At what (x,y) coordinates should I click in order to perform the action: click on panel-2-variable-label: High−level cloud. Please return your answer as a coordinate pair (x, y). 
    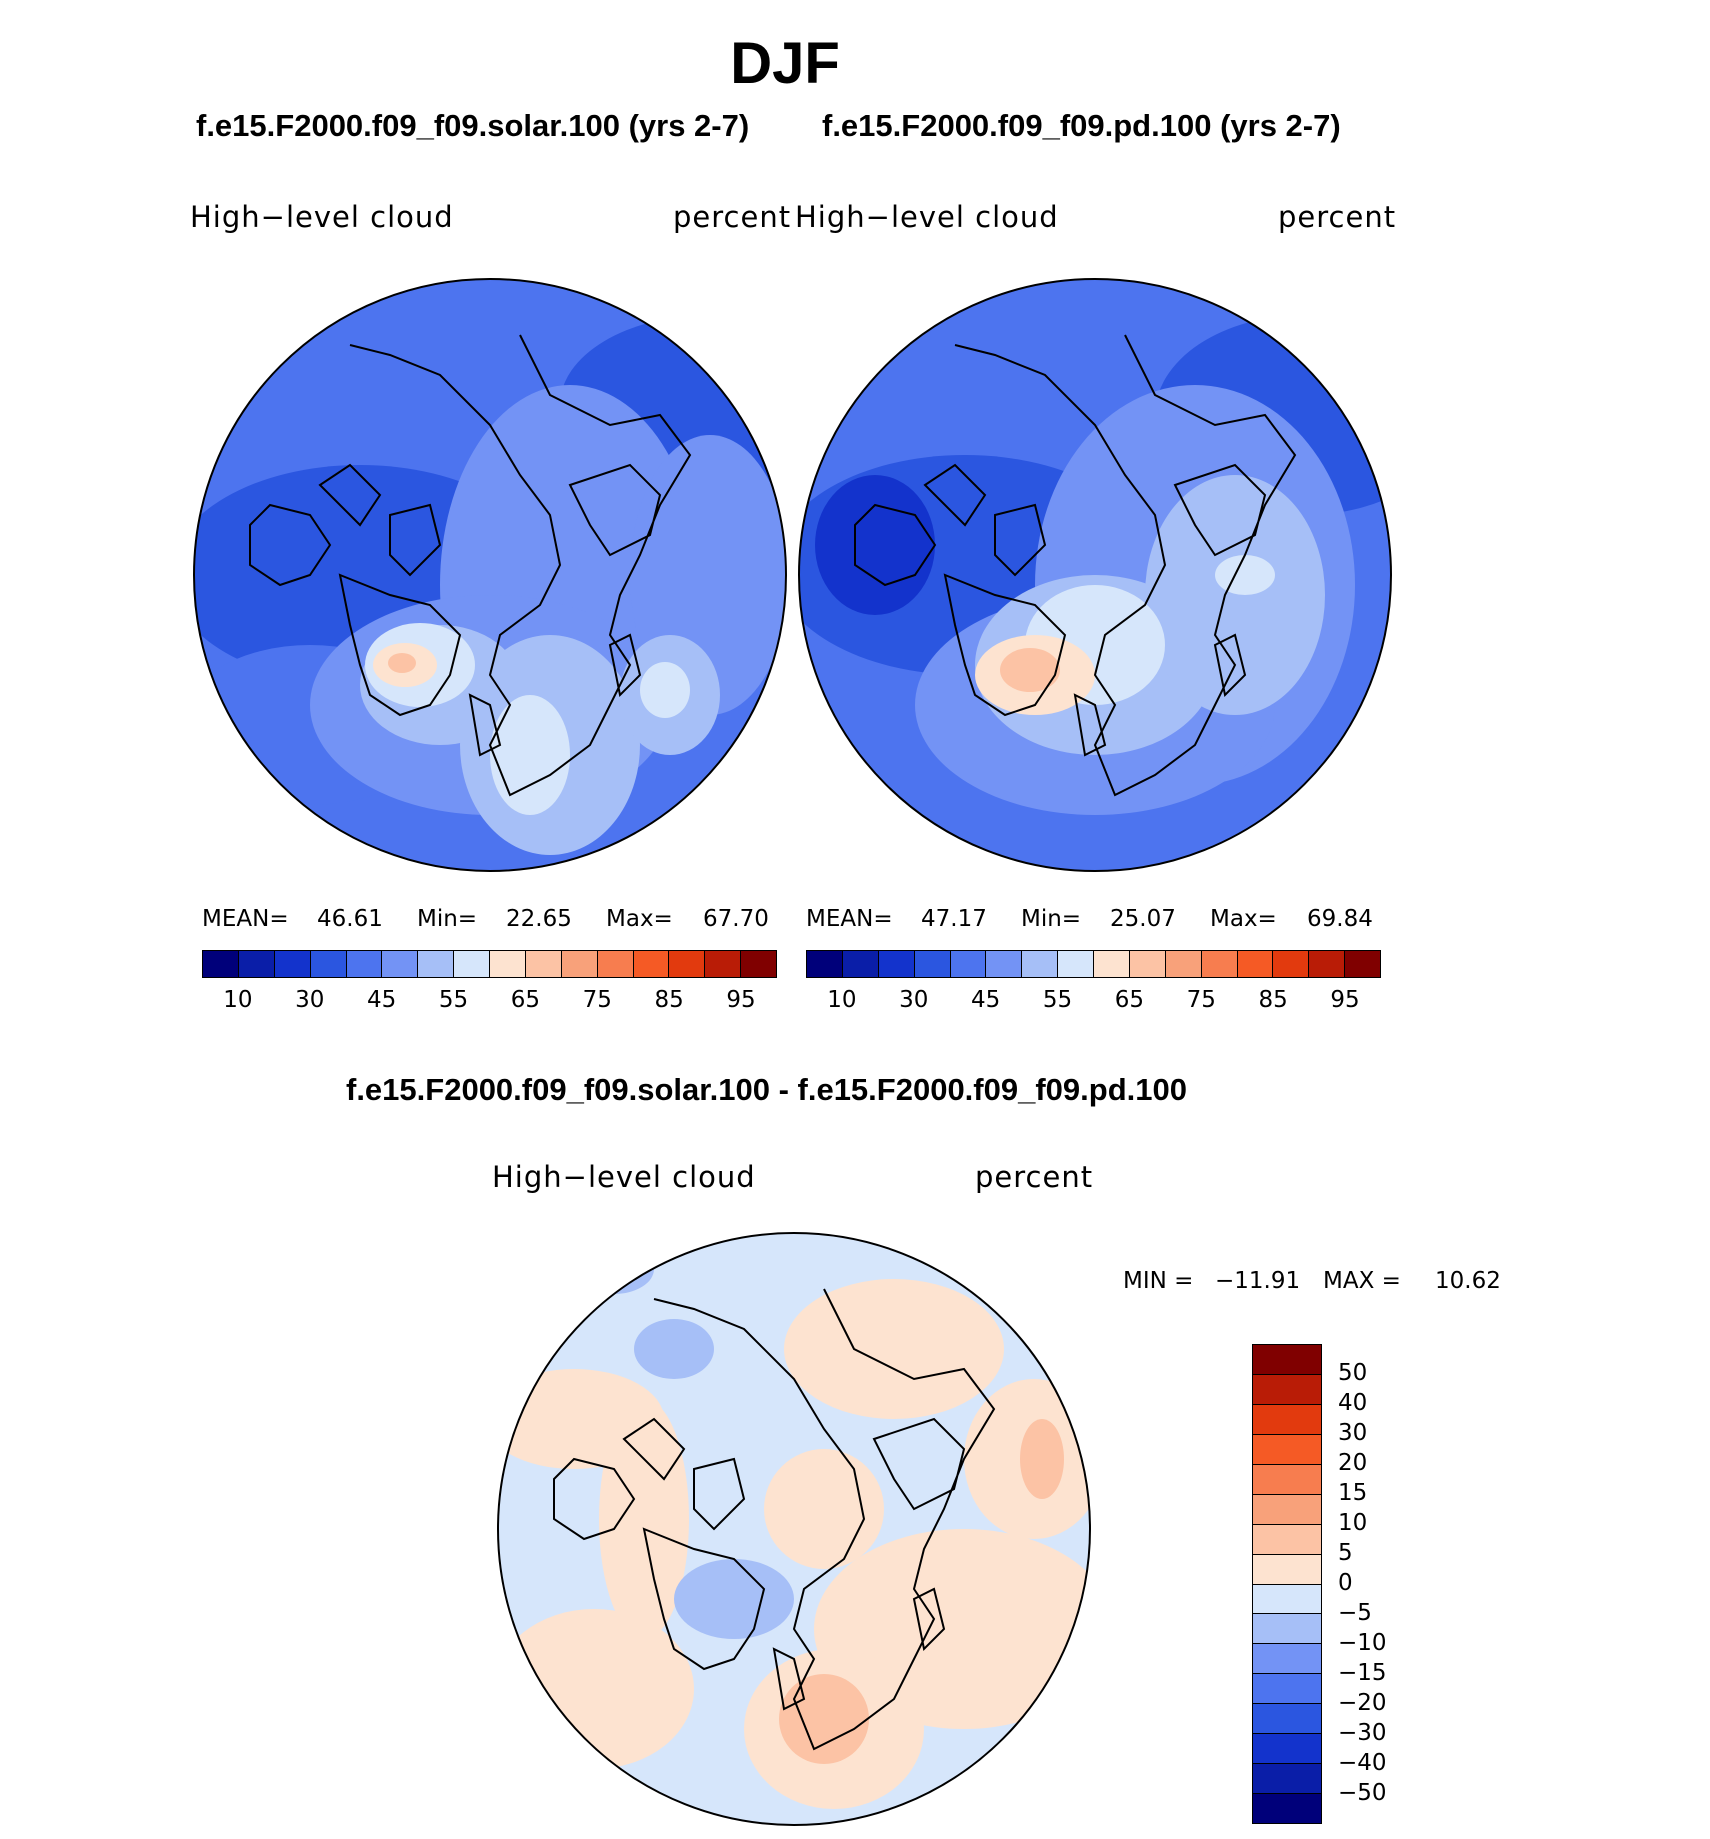
    Looking at the image, I should click on (927, 217).